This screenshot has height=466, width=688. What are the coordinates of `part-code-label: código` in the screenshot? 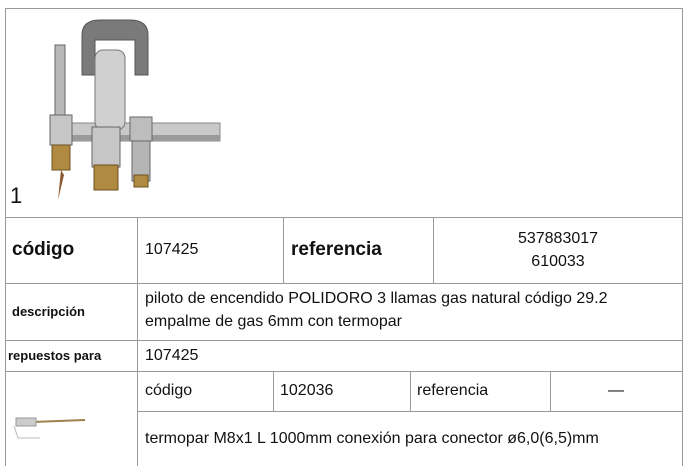 It's located at (169, 390).